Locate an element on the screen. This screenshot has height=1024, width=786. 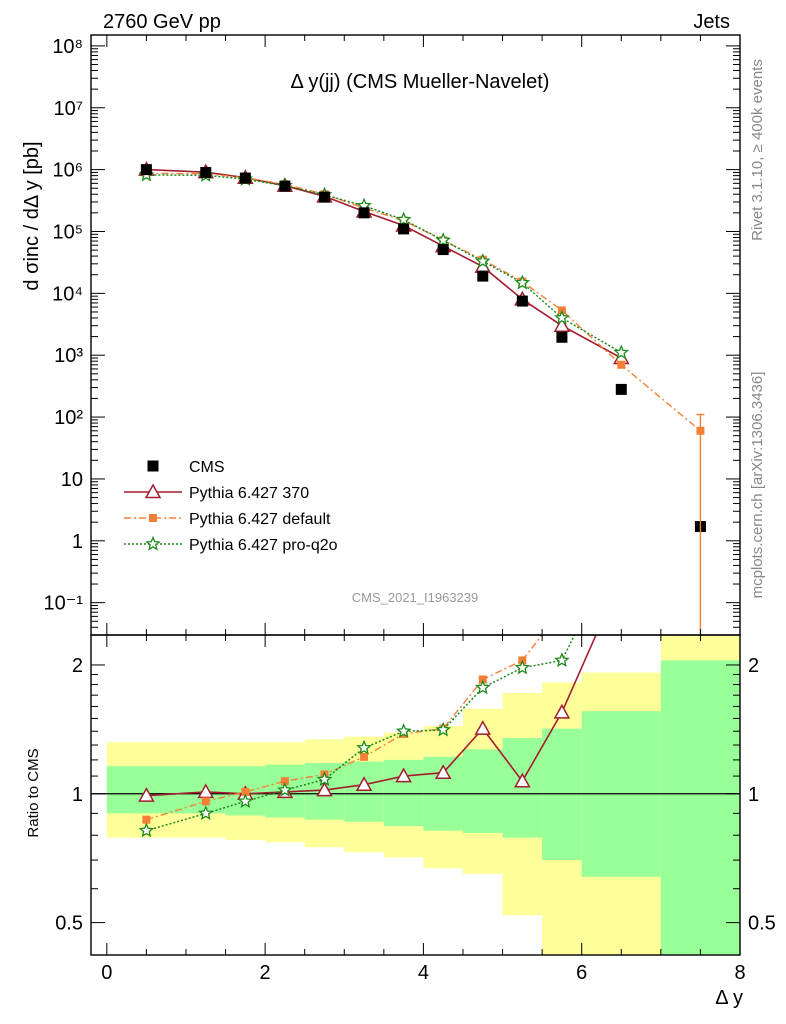
mcplots-label: mcplots.cern.ch [arXiv:1306.3436] is located at coordinates (757, 485).